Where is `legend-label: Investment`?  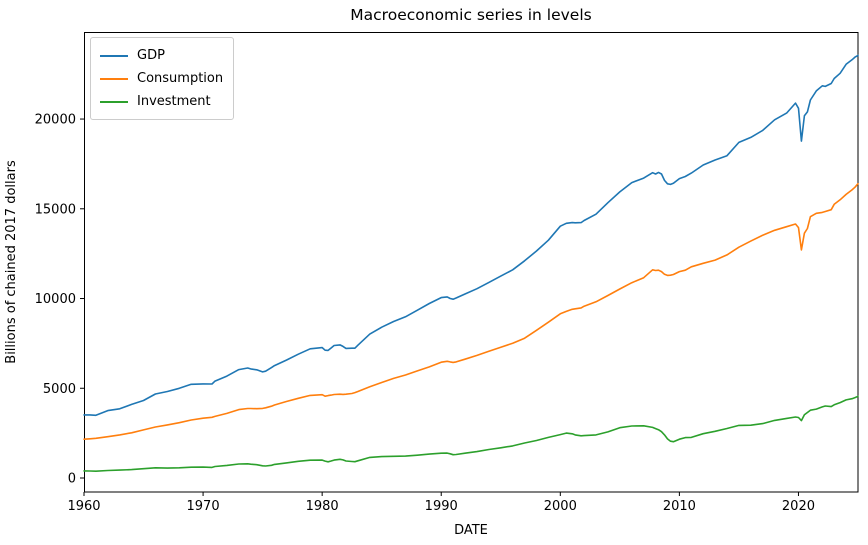
legend-label: Investment is located at coordinates (174, 101).